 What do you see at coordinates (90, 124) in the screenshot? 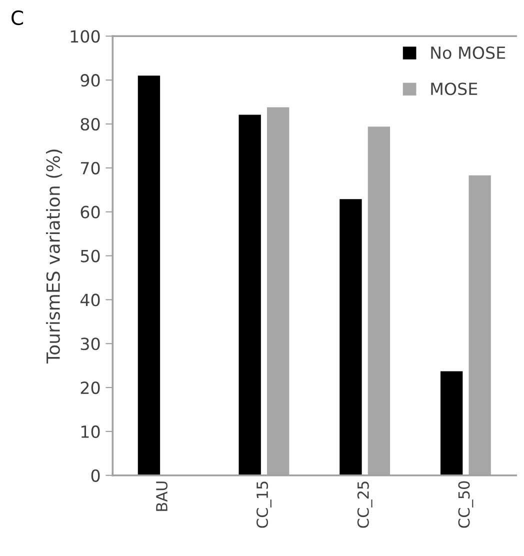
I see `y-tick-label: 80` at bounding box center [90, 124].